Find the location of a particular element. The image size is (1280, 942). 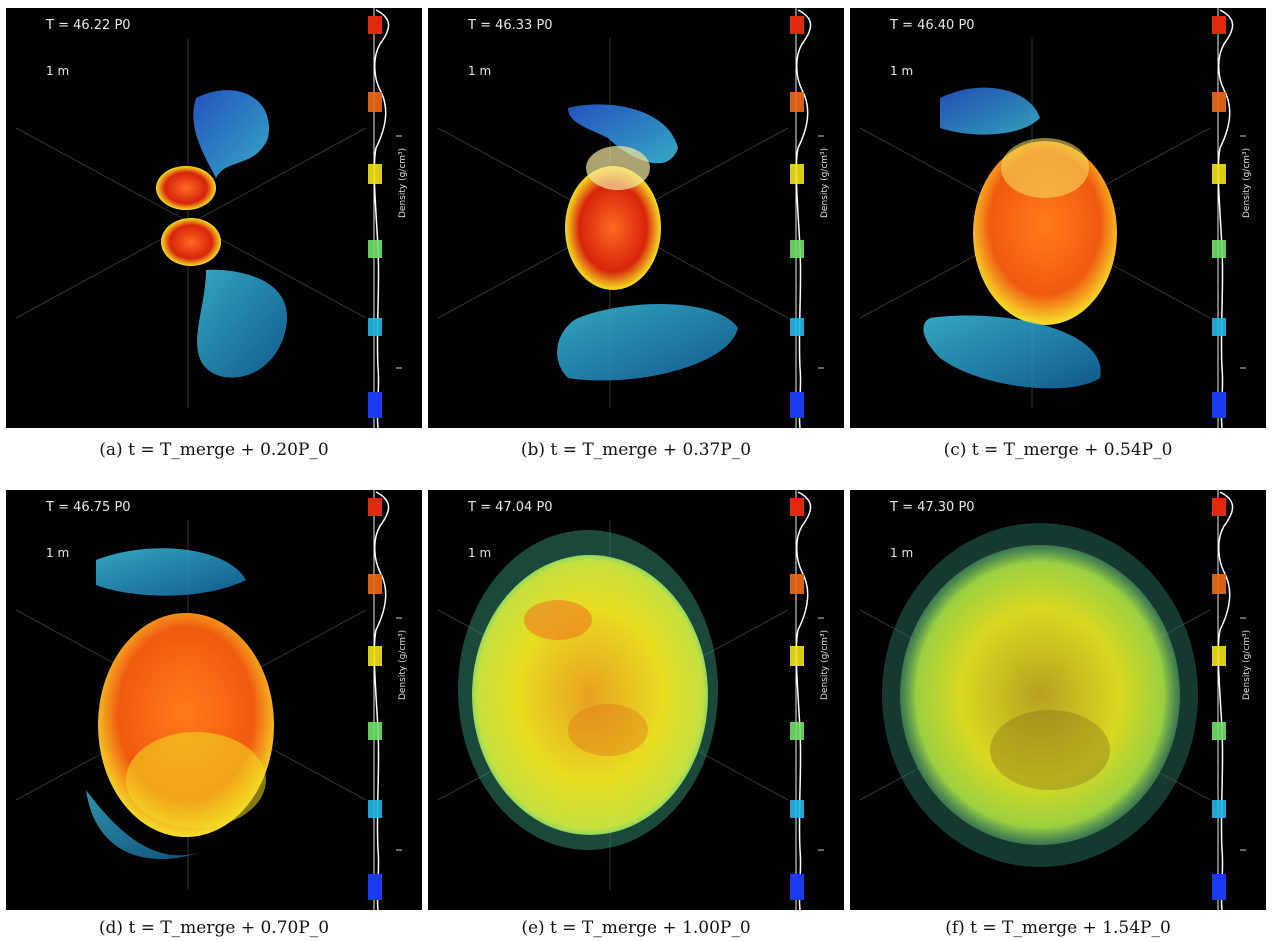

panel-a: T = 46.22 P0 1 m Density (g/cm³) is located at coordinates (214, 218).